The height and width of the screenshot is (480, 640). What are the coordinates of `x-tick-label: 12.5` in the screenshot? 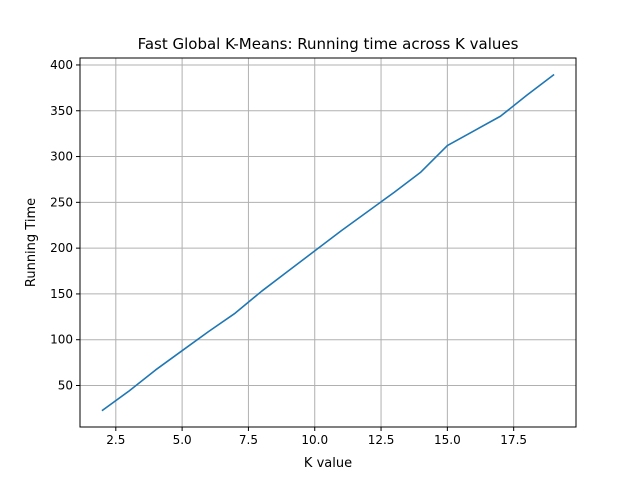 It's located at (381, 440).